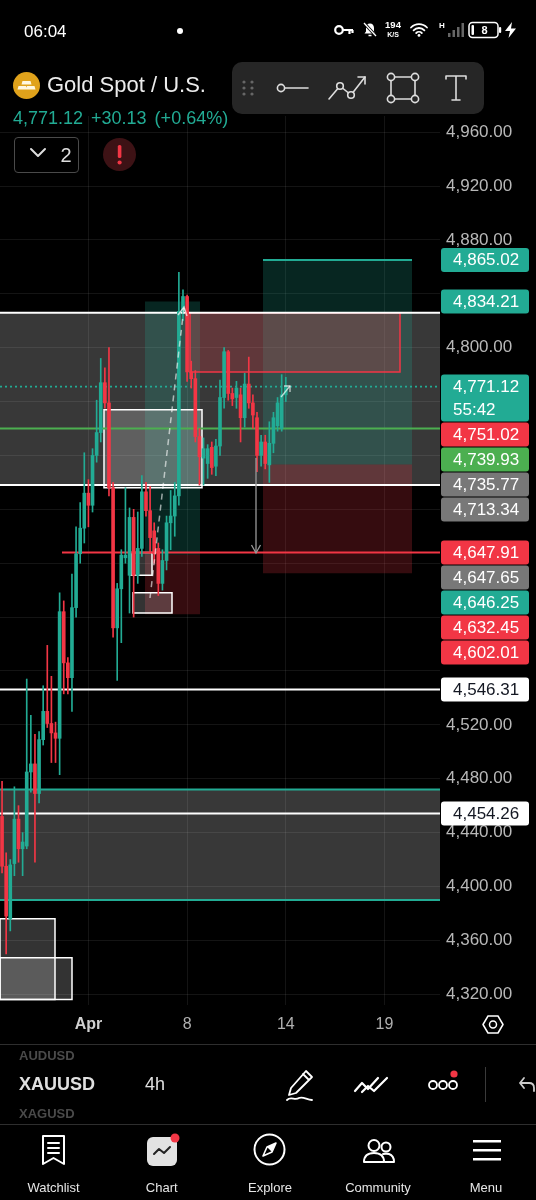  I want to click on ref-line-label: 4,739.93, so click(486, 459).